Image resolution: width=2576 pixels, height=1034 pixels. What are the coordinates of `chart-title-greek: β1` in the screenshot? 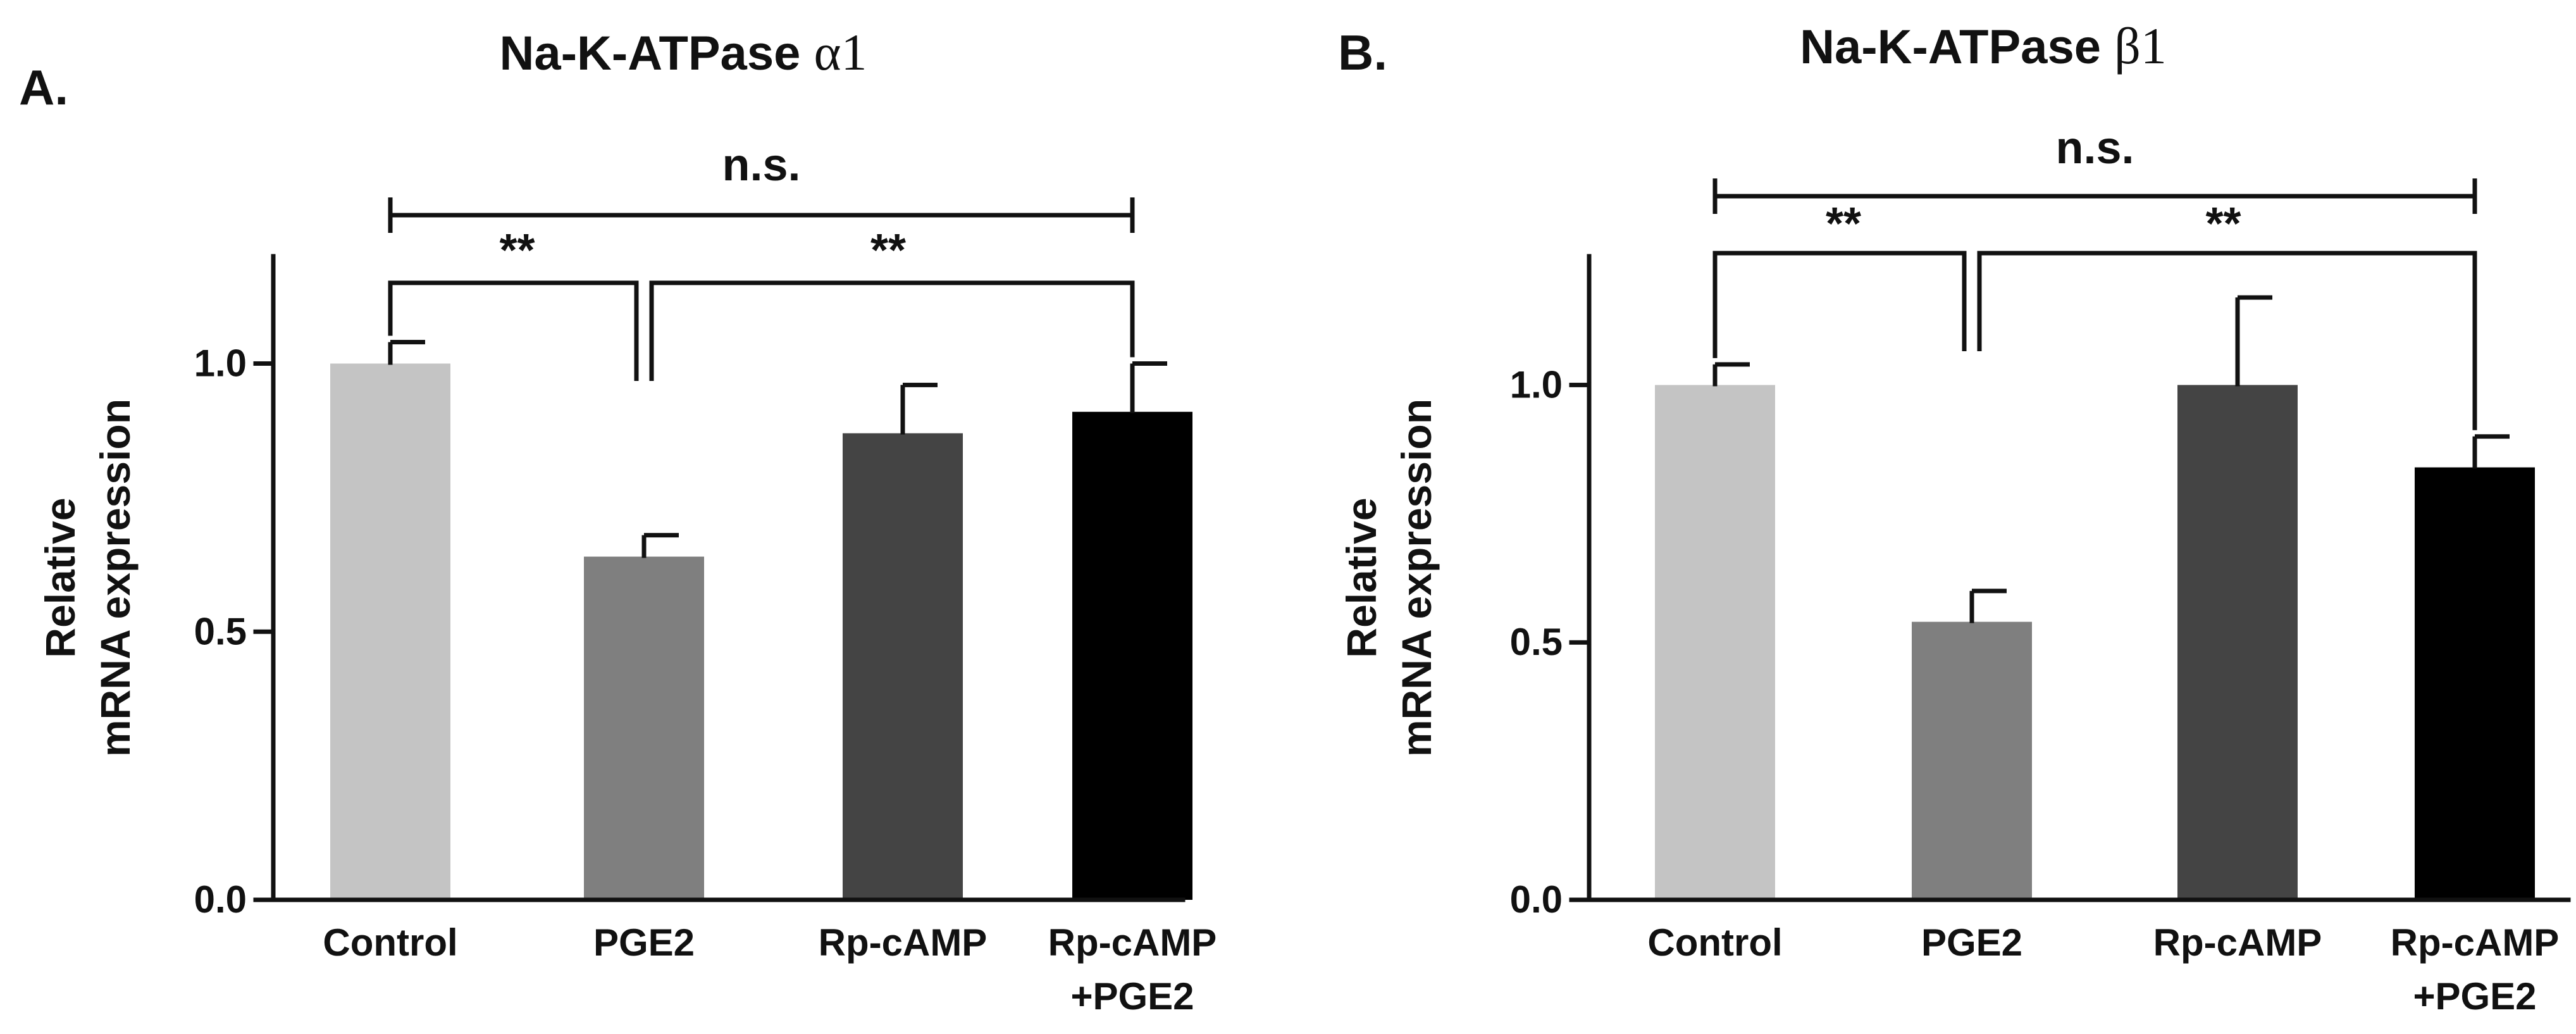 It's located at (2140, 46).